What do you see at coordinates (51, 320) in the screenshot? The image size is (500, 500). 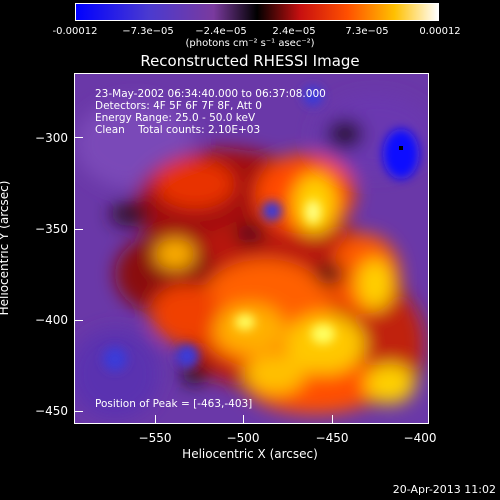 I see `y-tick-label: −400` at bounding box center [51, 320].